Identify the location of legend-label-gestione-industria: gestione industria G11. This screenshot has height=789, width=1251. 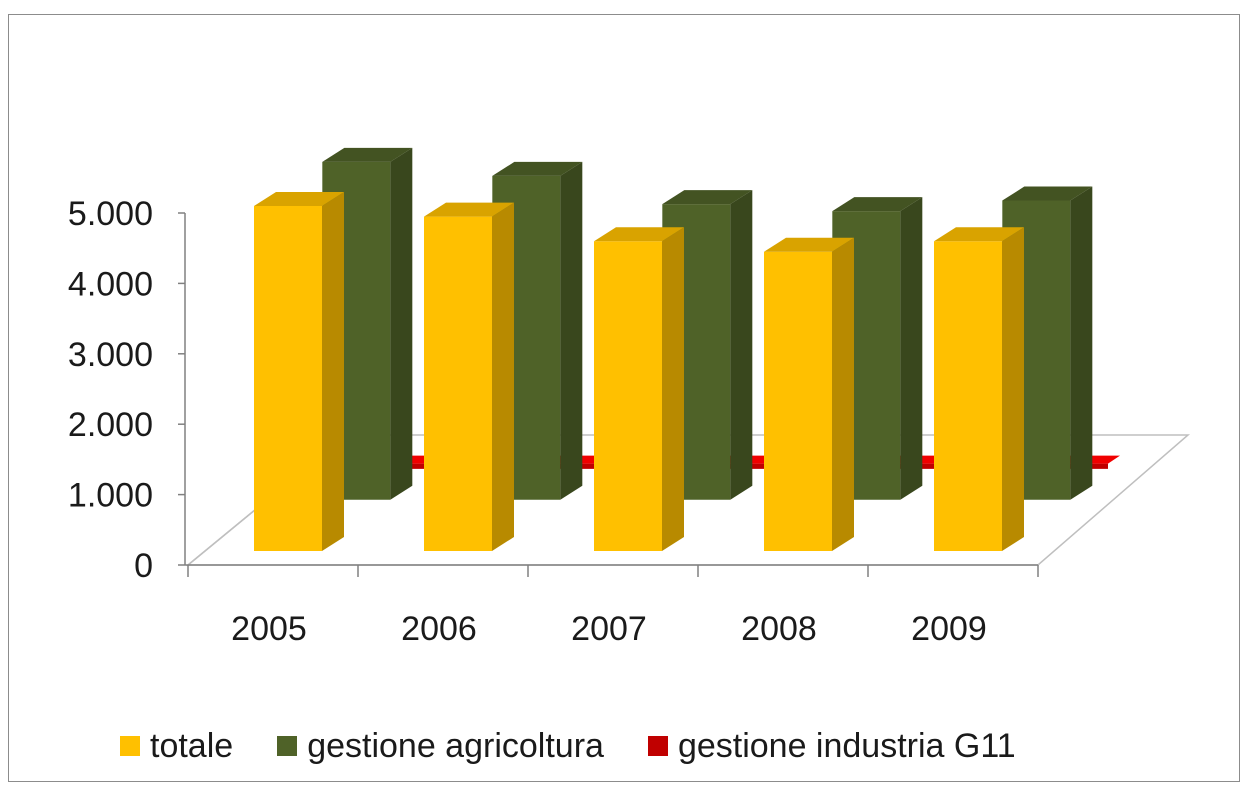
(846, 745).